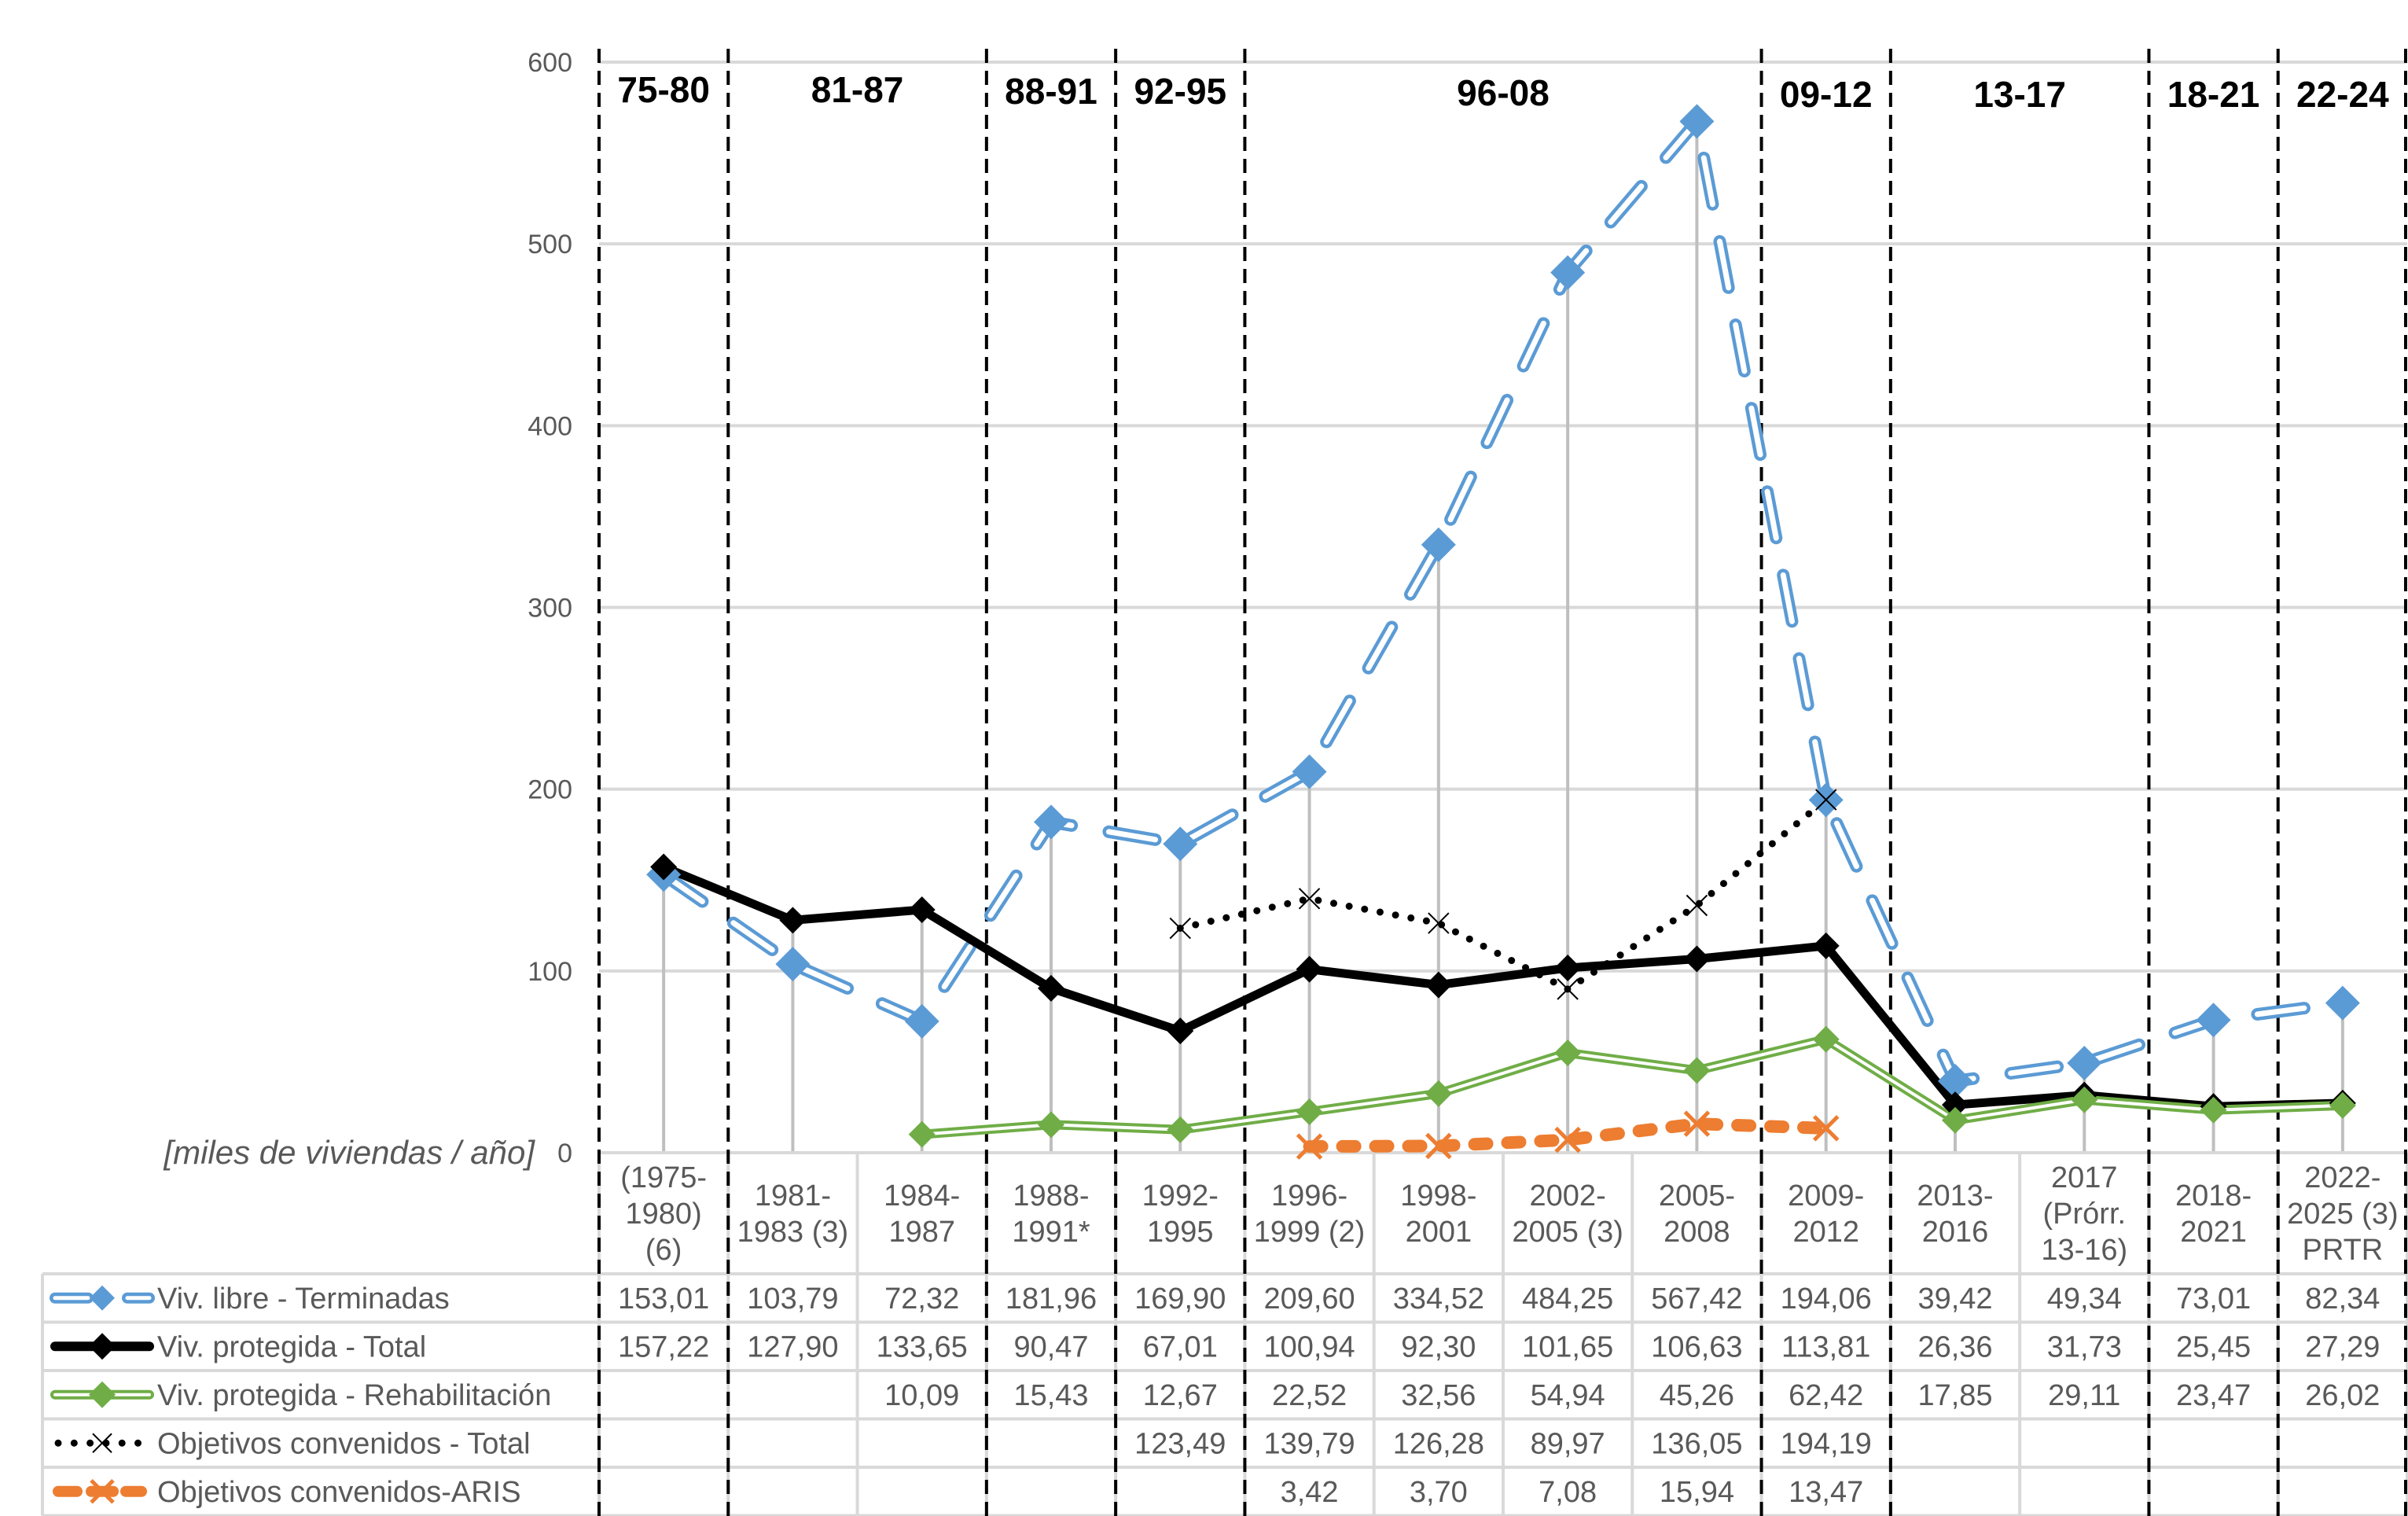  What do you see at coordinates (2214, 94) in the screenshot?
I see `period-label: 18-21` at bounding box center [2214, 94].